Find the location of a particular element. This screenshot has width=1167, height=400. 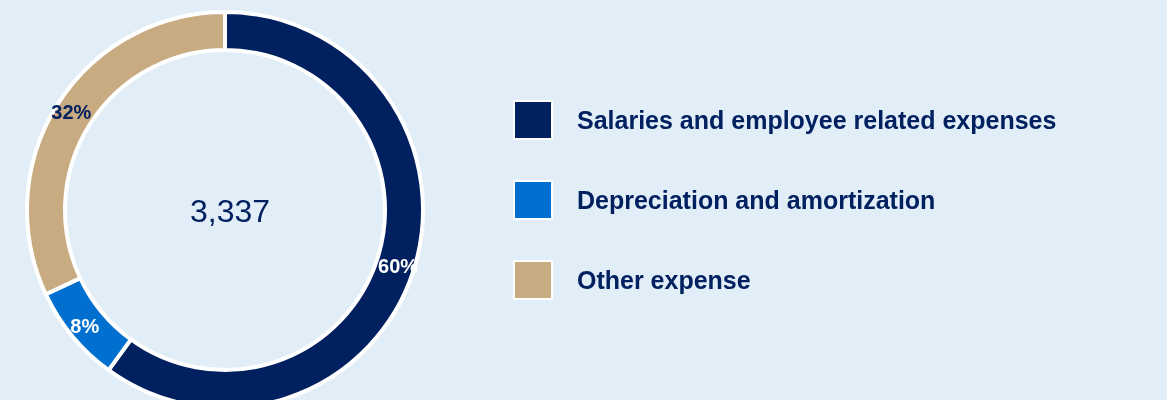

legend-label: Depreciation and amortization is located at coordinates (756, 200).